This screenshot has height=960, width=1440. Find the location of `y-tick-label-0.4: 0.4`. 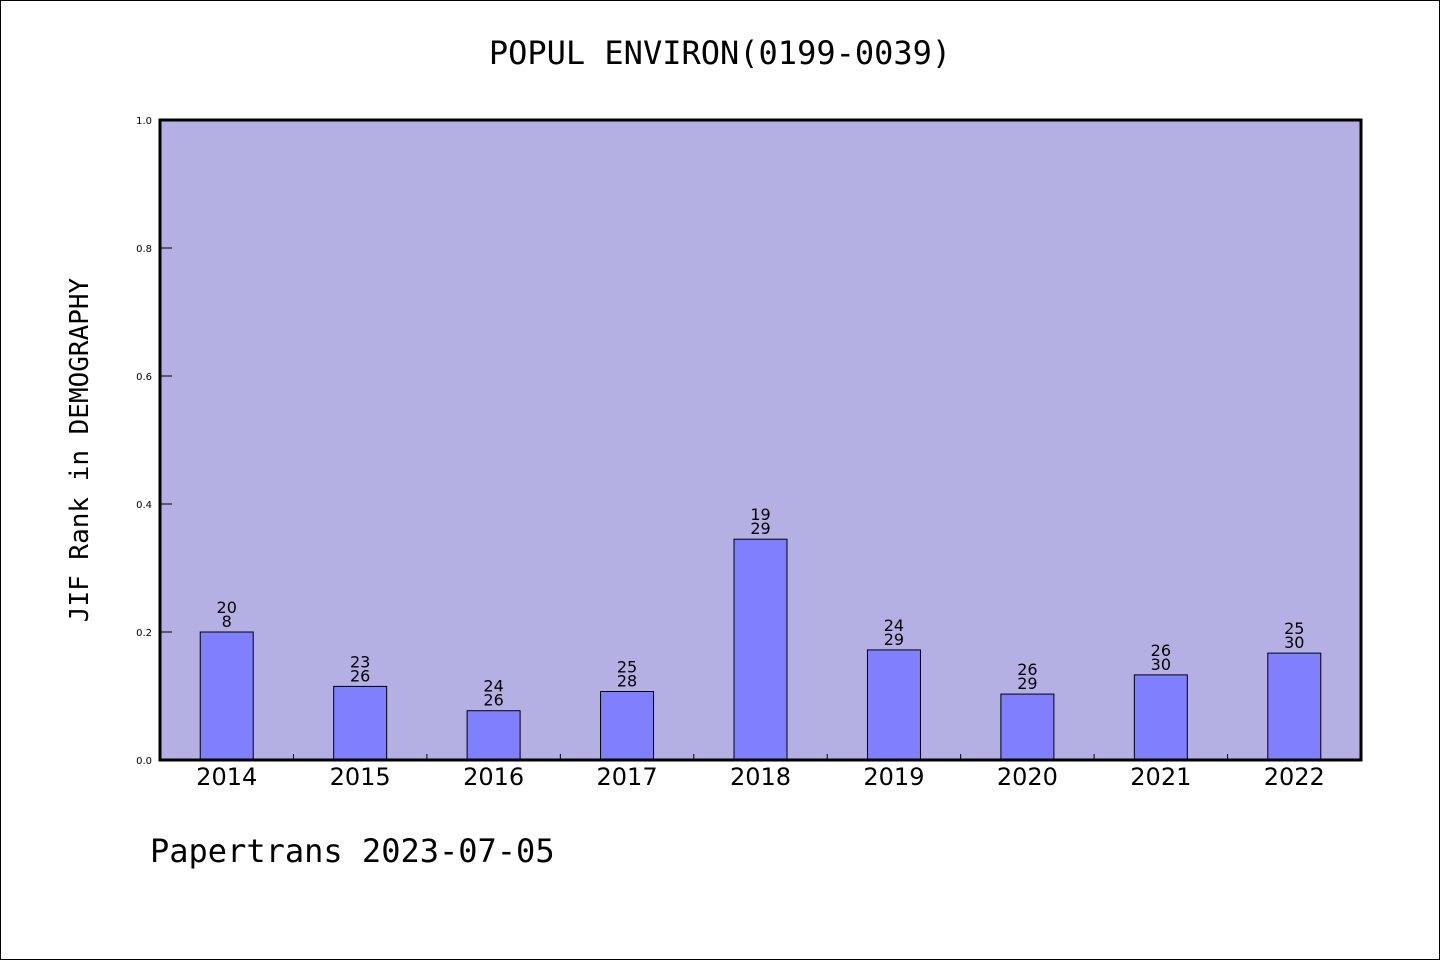

y-tick-label-0.4: 0.4 is located at coordinates (144, 505).